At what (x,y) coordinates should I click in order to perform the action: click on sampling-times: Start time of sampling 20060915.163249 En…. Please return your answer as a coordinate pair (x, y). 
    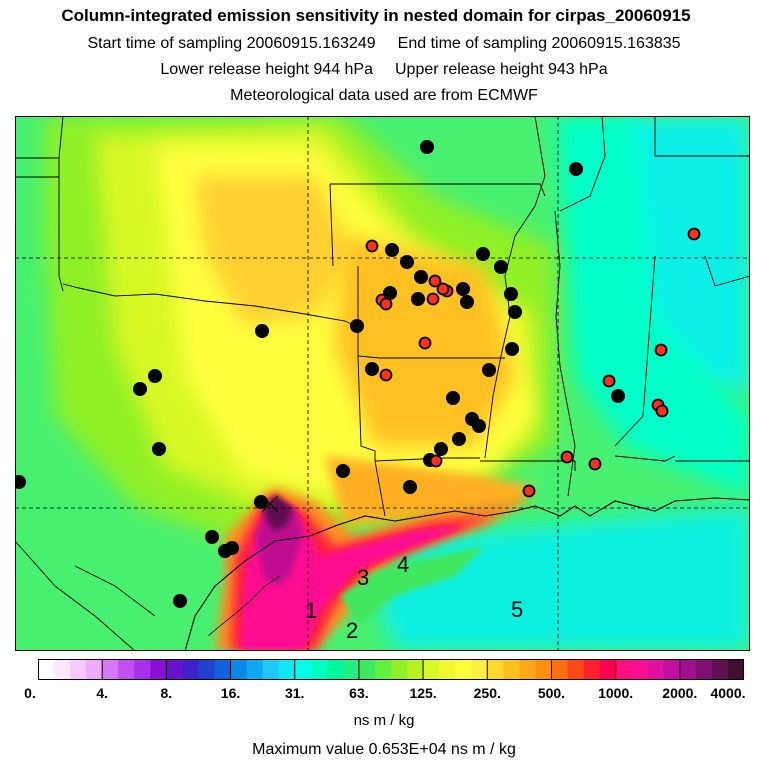
    Looking at the image, I should click on (384, 44).